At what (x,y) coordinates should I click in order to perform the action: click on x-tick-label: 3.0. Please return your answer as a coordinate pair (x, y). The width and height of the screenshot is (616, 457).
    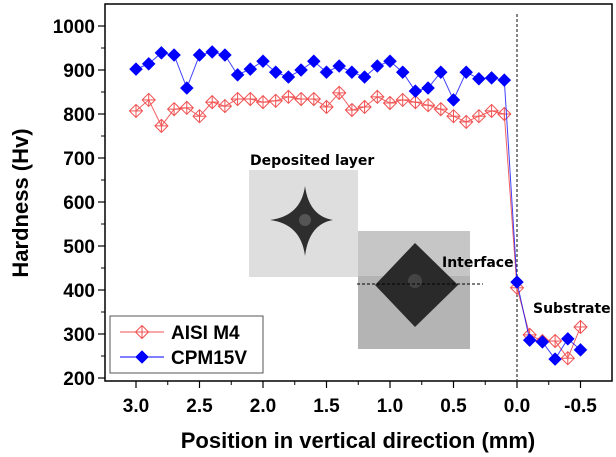
    Looking at the image, I should click on (136, 406).